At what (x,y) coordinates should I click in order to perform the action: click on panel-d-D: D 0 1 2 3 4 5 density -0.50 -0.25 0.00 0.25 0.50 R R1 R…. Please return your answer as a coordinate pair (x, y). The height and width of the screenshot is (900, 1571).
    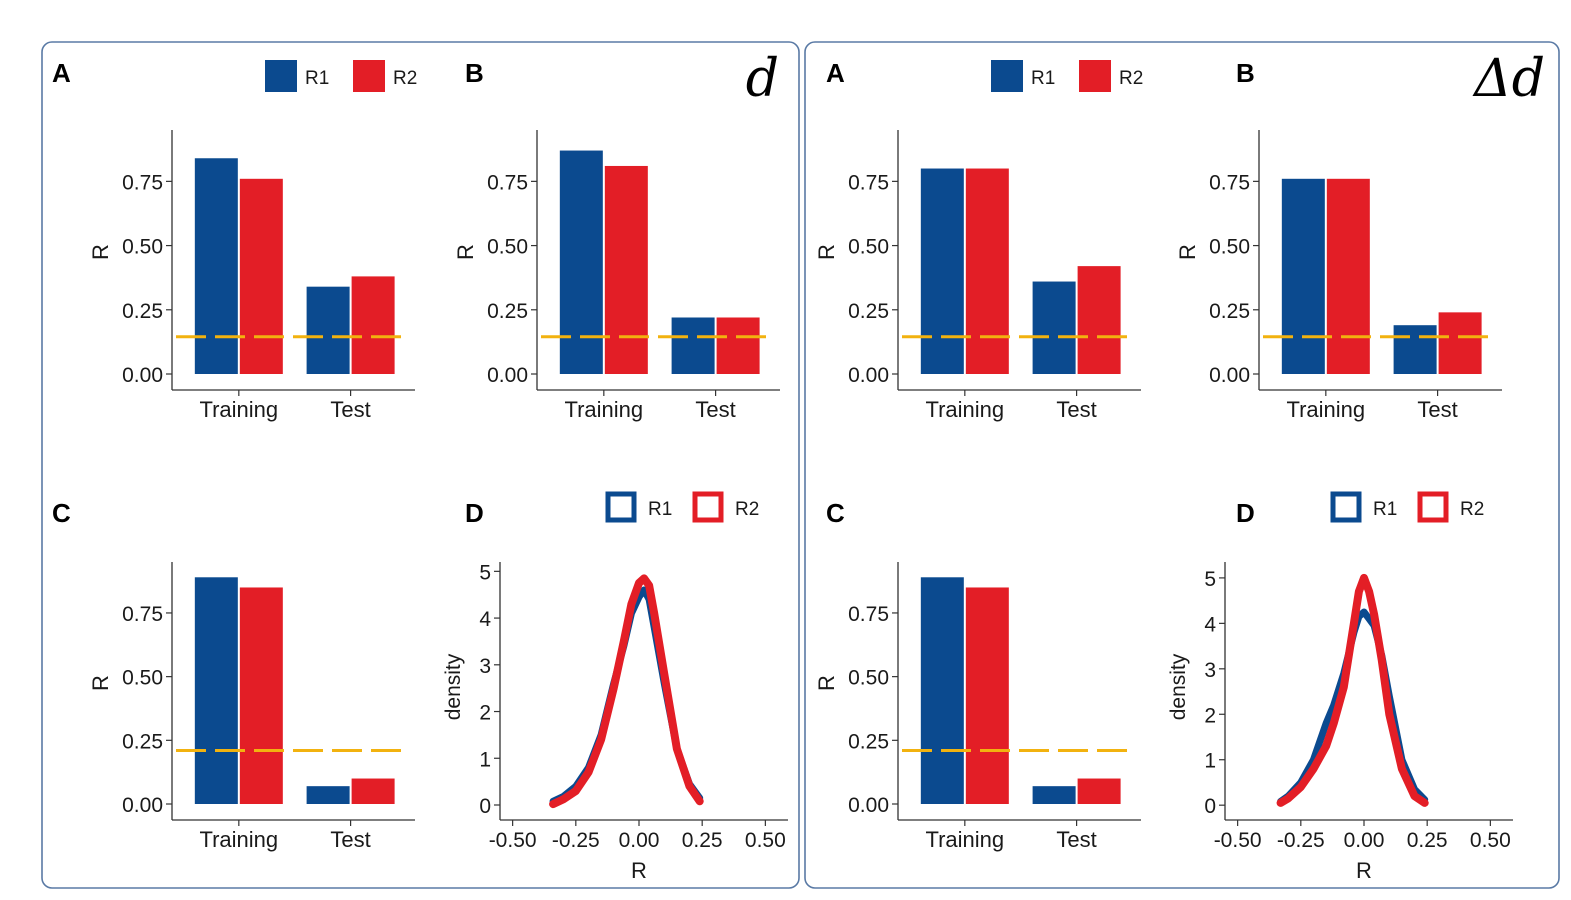
    Looking at the image, I should click on (615, 687).